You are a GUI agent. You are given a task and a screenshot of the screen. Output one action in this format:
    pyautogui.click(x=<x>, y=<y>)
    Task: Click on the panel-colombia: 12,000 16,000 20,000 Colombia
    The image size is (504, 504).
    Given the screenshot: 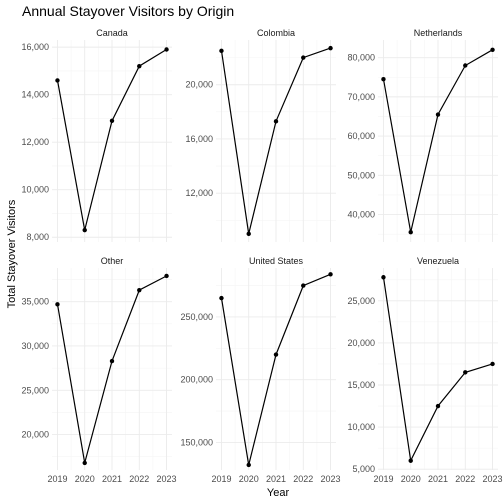 What is the action you would take?
    pyautogui.click(x=260, y=135)
    